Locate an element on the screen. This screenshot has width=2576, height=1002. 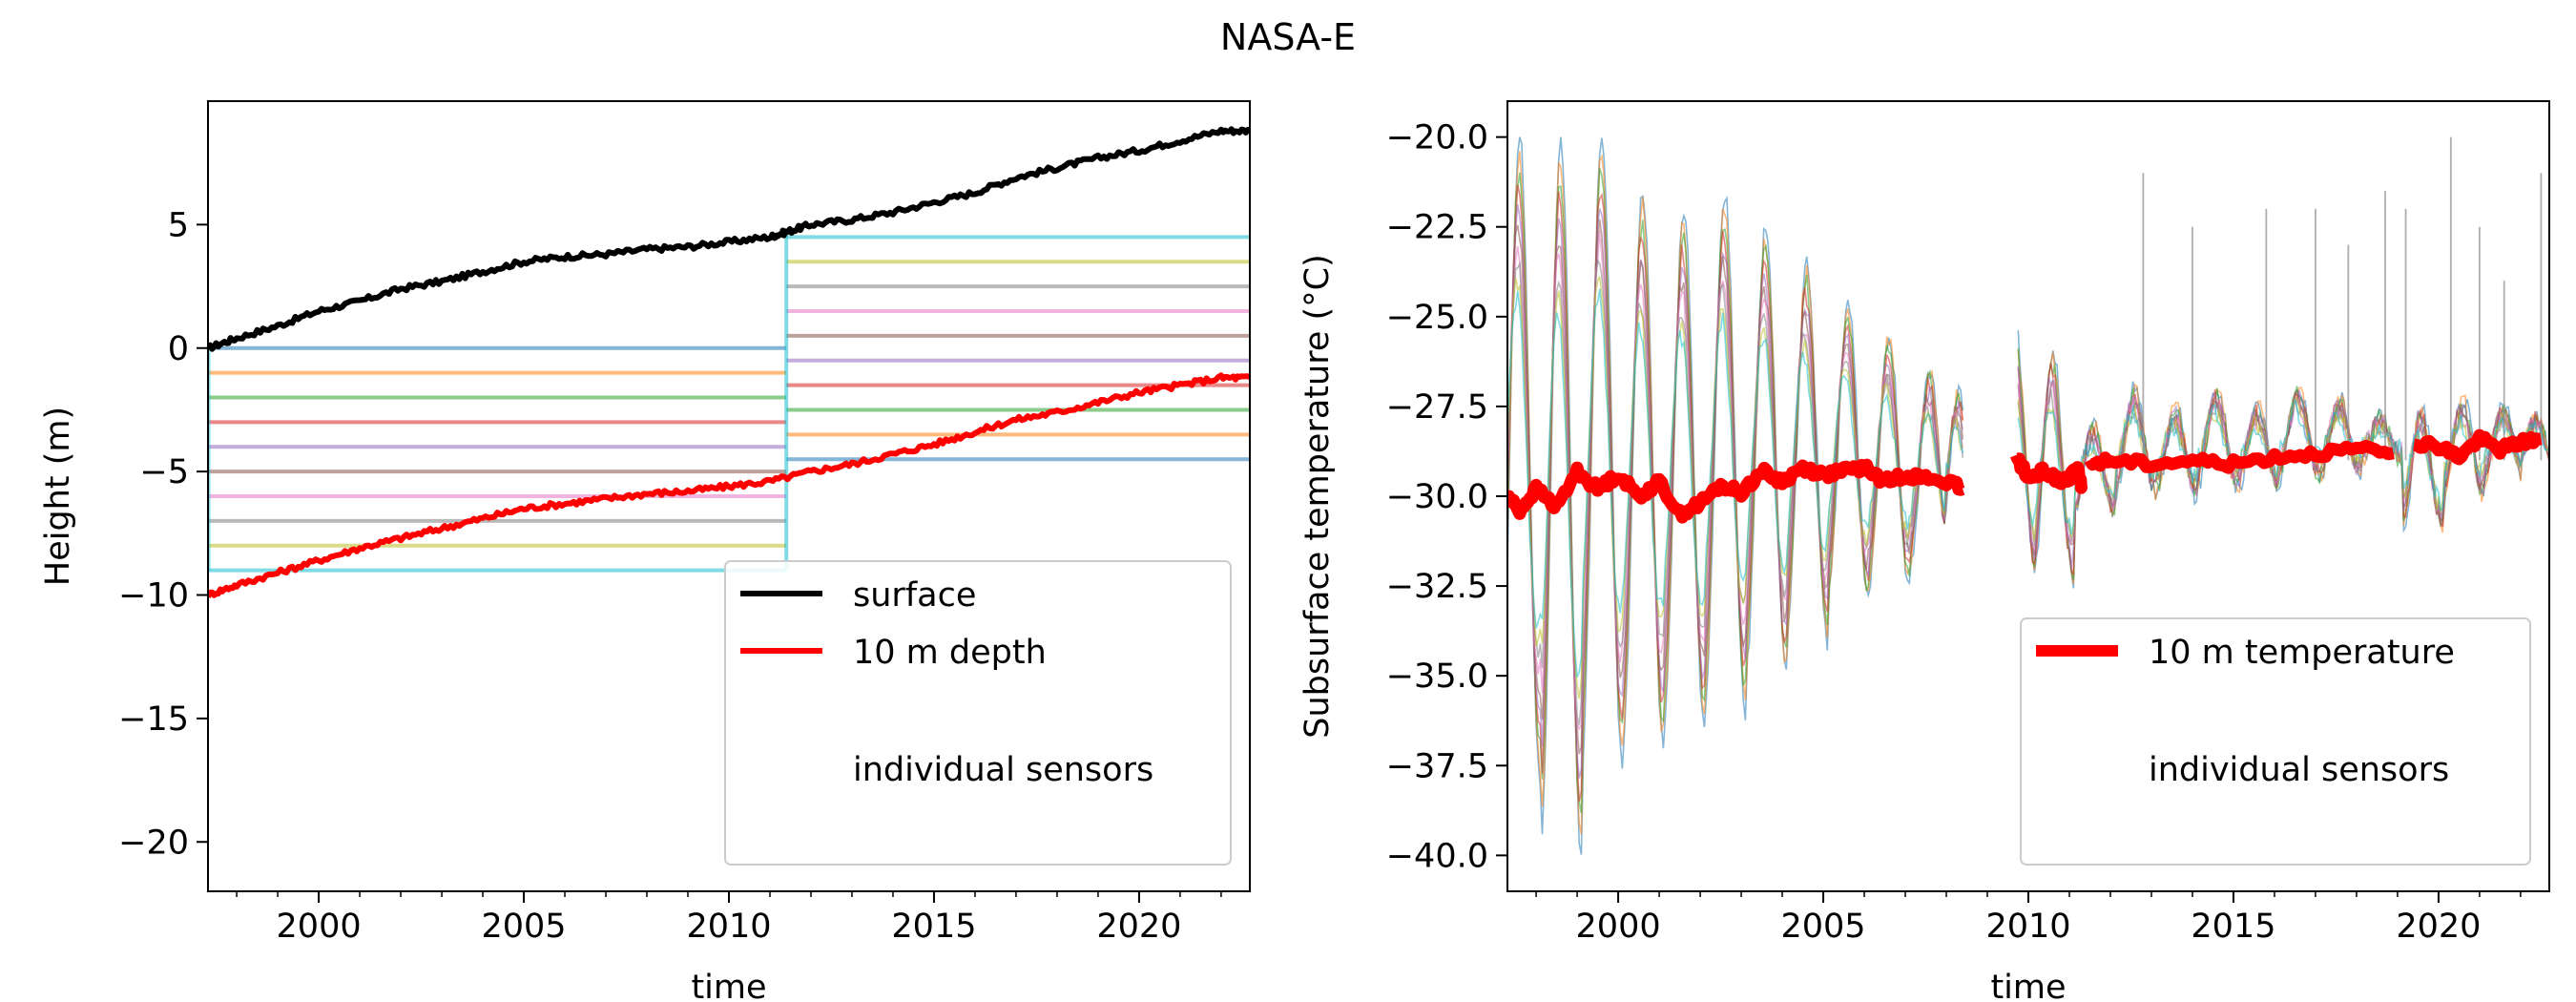
y-axis-tick-label: 0 is located at coordinates (178, 349).